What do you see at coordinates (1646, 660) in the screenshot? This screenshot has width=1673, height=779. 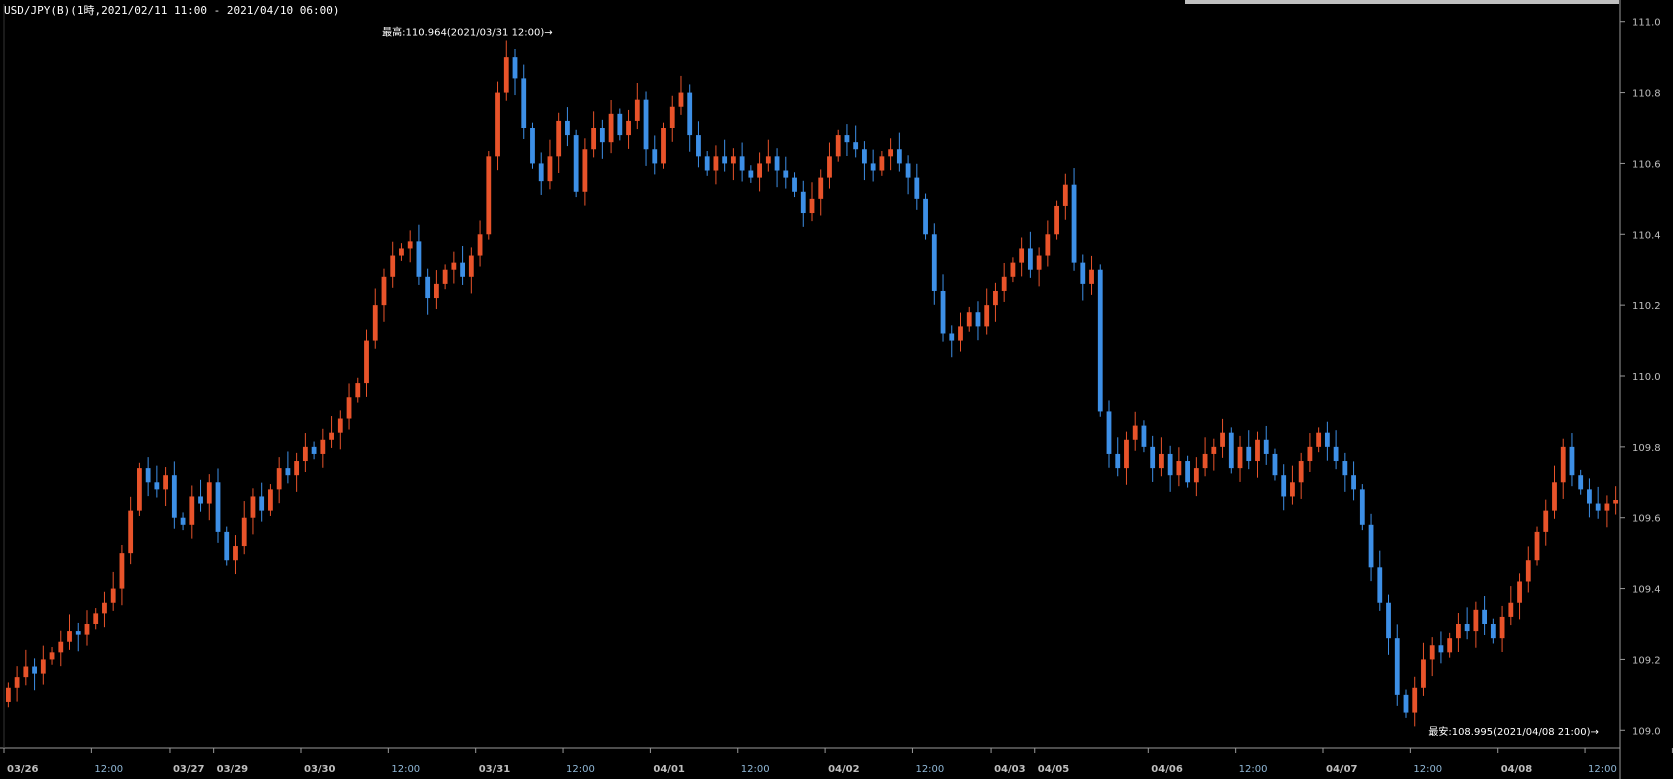 I see `y-tick-label: 109.2` at bounding box center [1646, 660].